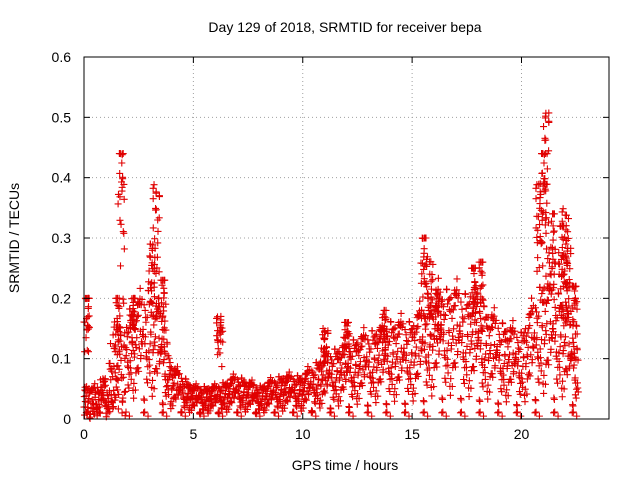  What do you see at coordinates (62, 178) in the screenshot?
I see `y-tick-label: 0.4` at bounding box center [62, 178].